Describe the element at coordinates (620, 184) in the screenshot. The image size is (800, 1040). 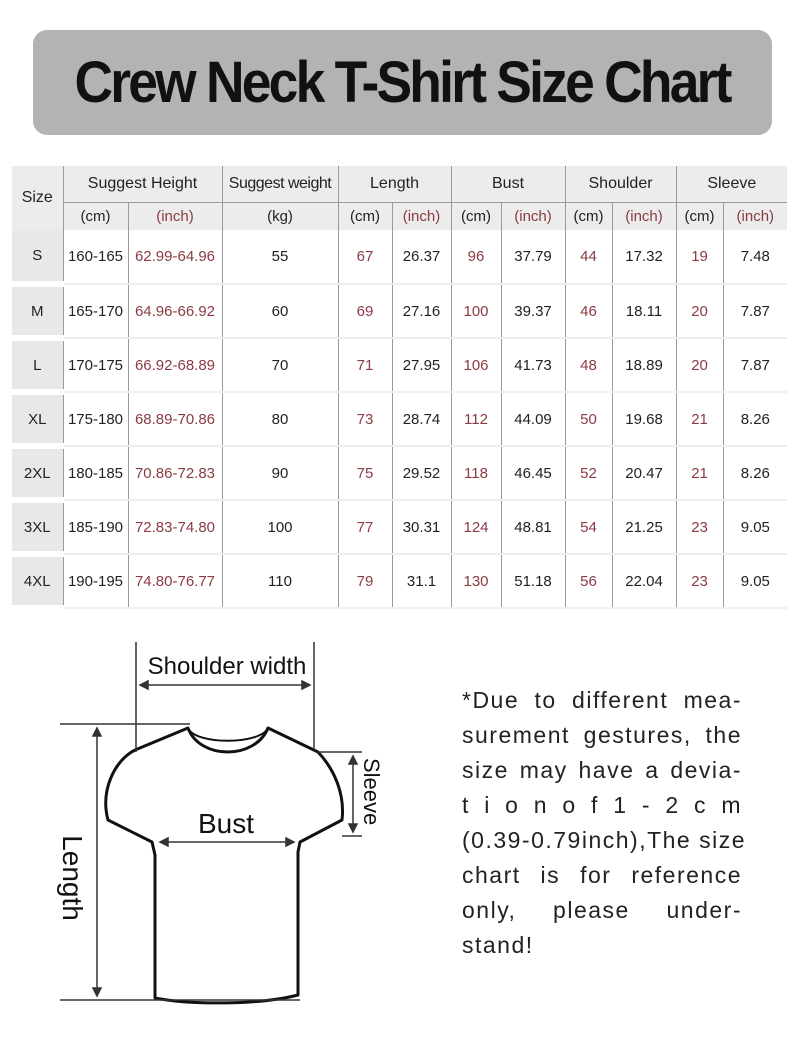
I see `header-shoulder: Shoulder` at that location.